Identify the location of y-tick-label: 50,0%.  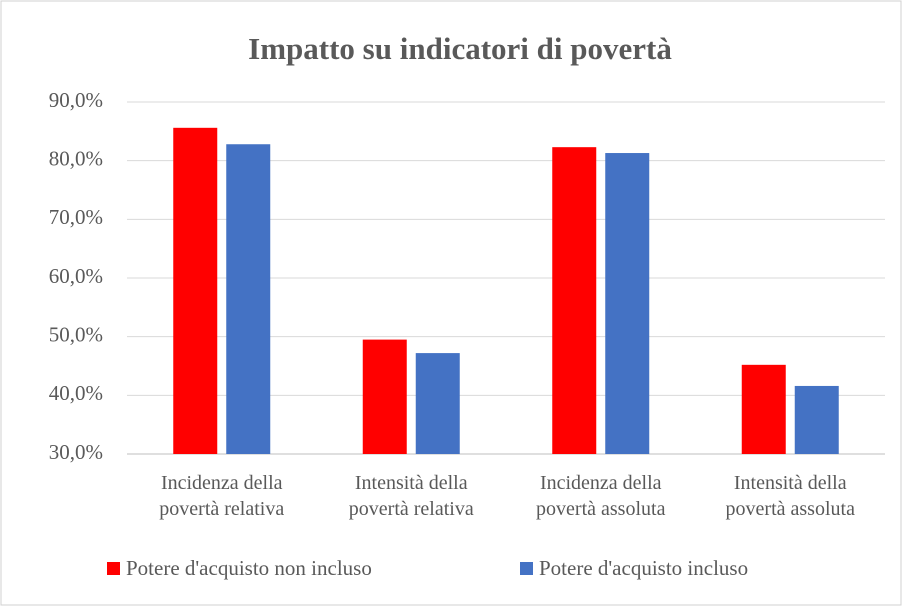
(76, 334).